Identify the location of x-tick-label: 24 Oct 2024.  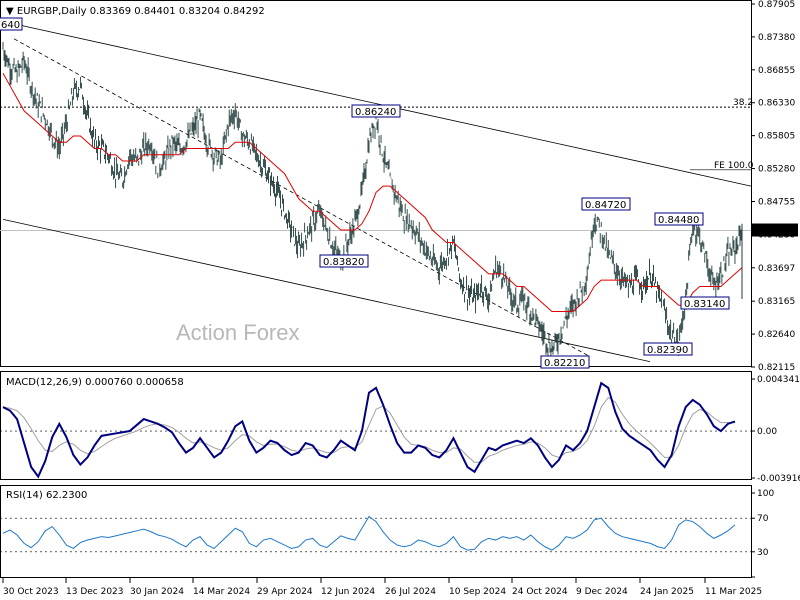
(540, 592).